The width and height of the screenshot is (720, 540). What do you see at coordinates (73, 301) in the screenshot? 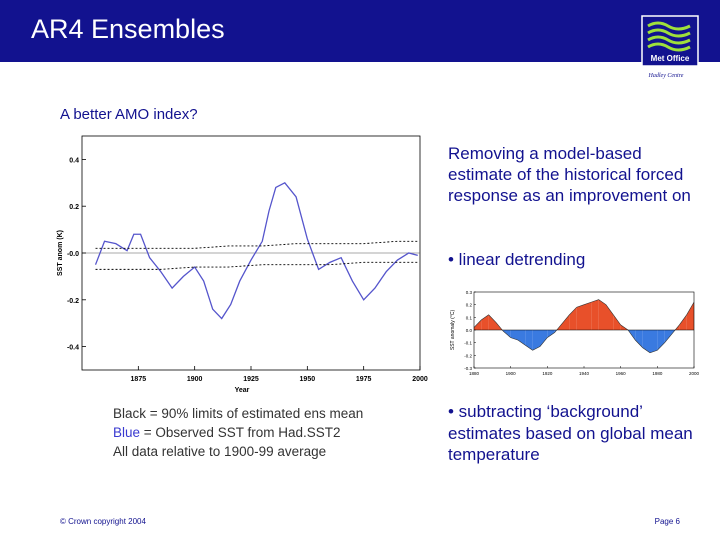
I see `y-tick-label: -0.2` at bounding box center [73, 301].